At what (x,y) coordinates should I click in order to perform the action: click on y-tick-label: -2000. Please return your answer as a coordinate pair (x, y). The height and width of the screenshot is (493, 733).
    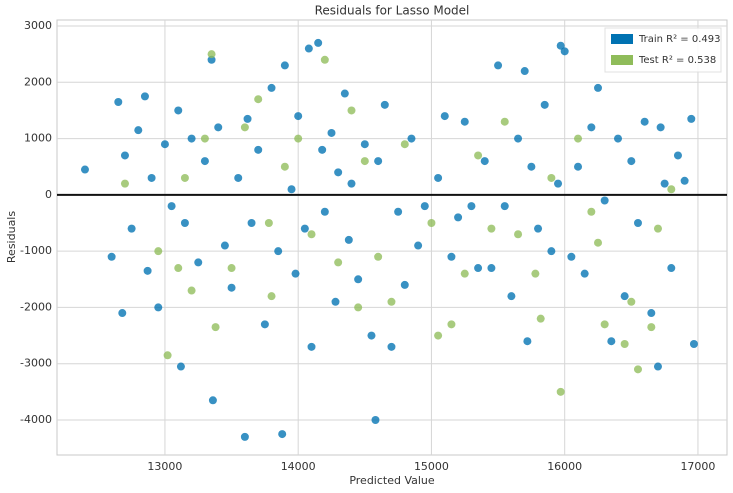
    Looking at the image, I should click on (36, 306).